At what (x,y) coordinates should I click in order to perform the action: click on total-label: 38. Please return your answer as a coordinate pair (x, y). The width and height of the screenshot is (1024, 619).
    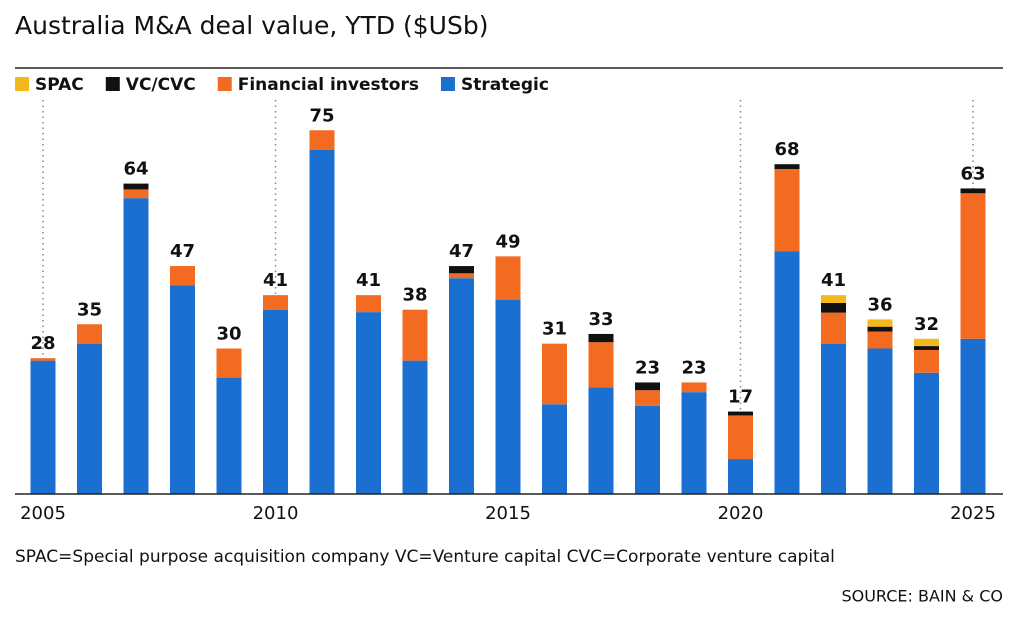
    Looking at the image, I should click on (414, 295).